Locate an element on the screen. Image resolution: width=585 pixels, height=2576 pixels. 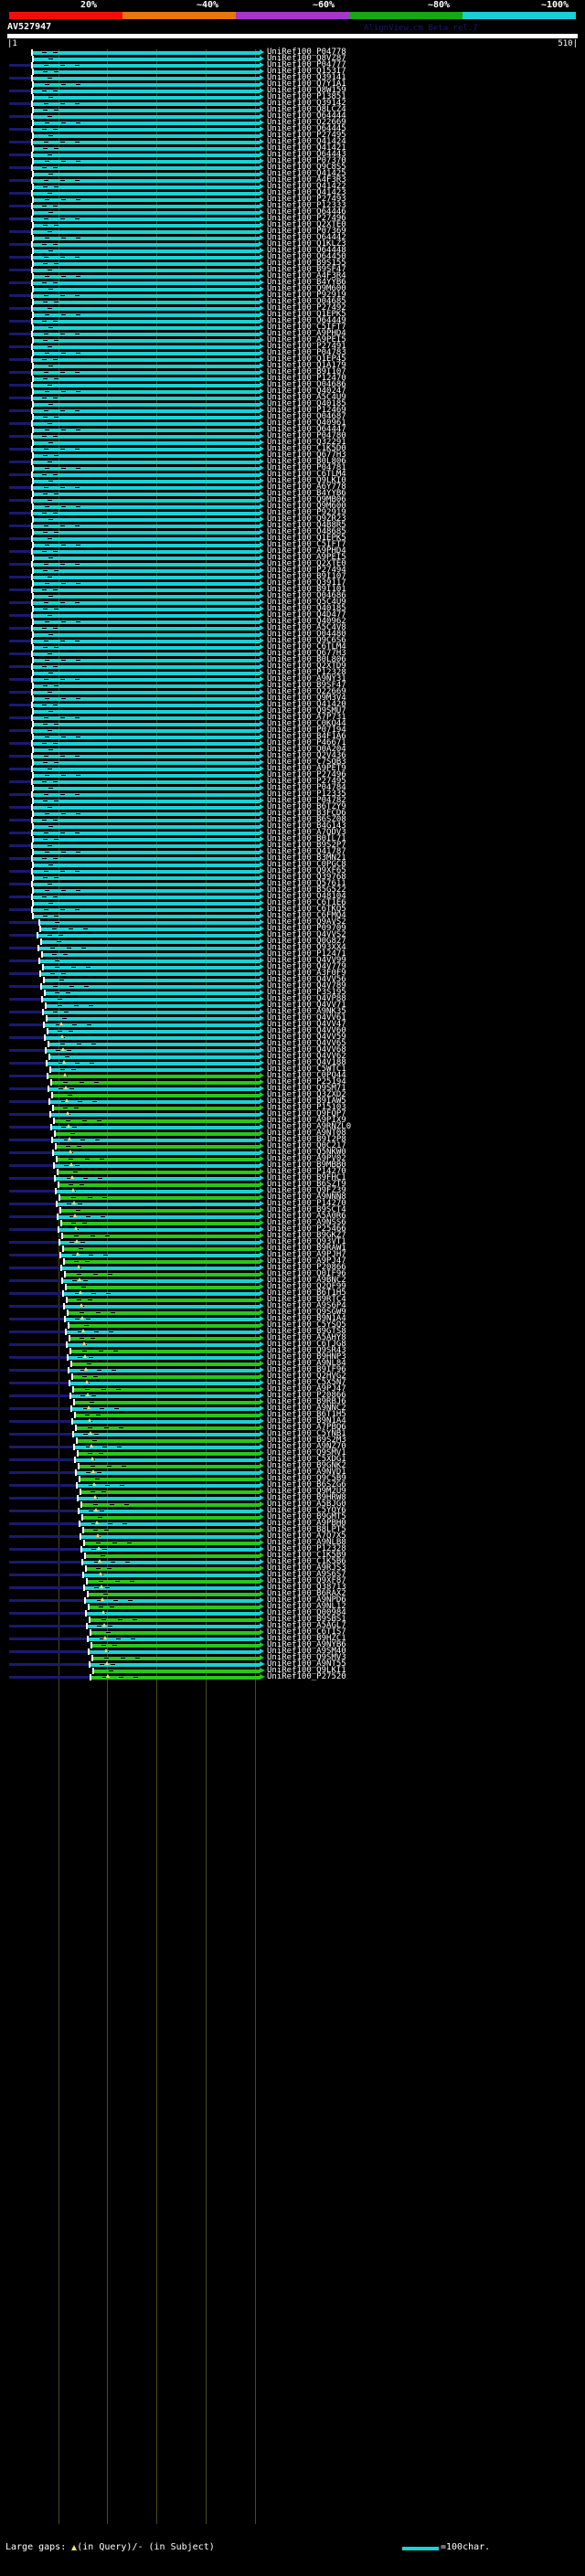
hit-label: UniRef100_P07194 is located at coordinates (307, 730).